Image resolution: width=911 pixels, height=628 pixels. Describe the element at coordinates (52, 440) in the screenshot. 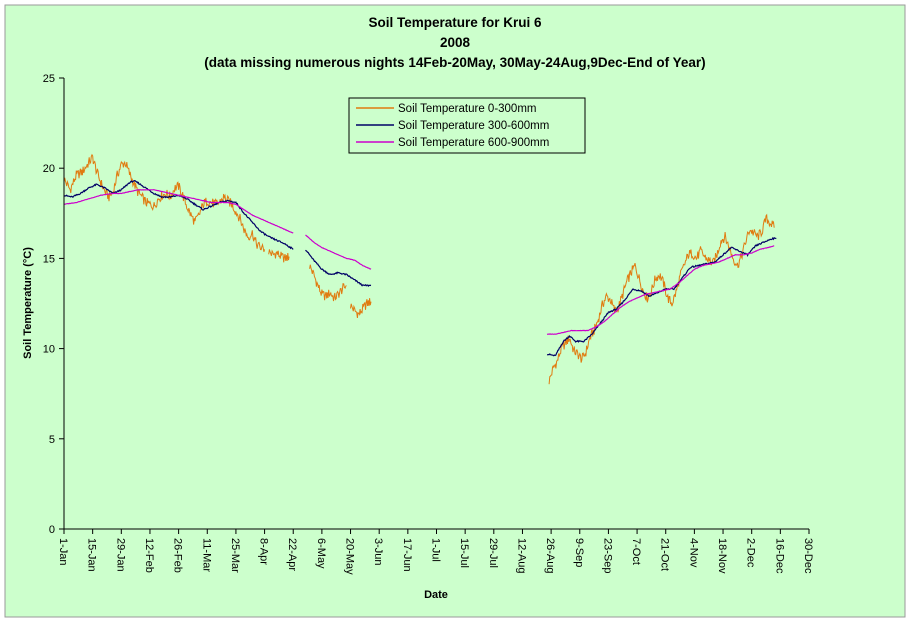

I see `y-tick-label: 5` at that location.